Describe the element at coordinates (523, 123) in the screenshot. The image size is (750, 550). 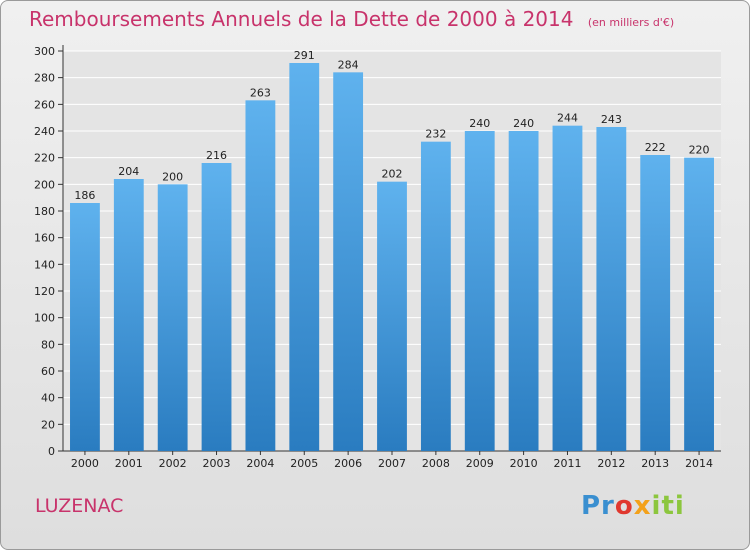
I see `data-label-2010: 240` at that location.